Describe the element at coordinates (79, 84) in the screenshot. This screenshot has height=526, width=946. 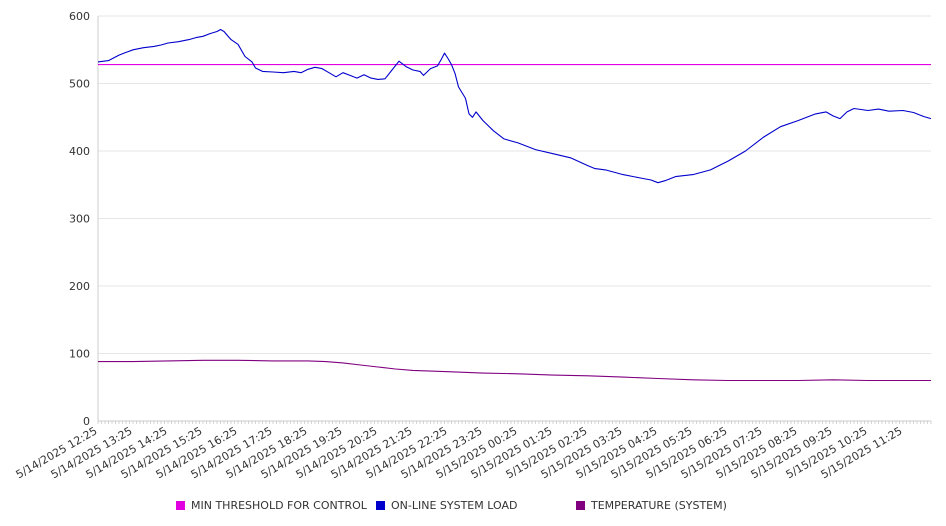
I see `y-tick-label: 500` at that location.